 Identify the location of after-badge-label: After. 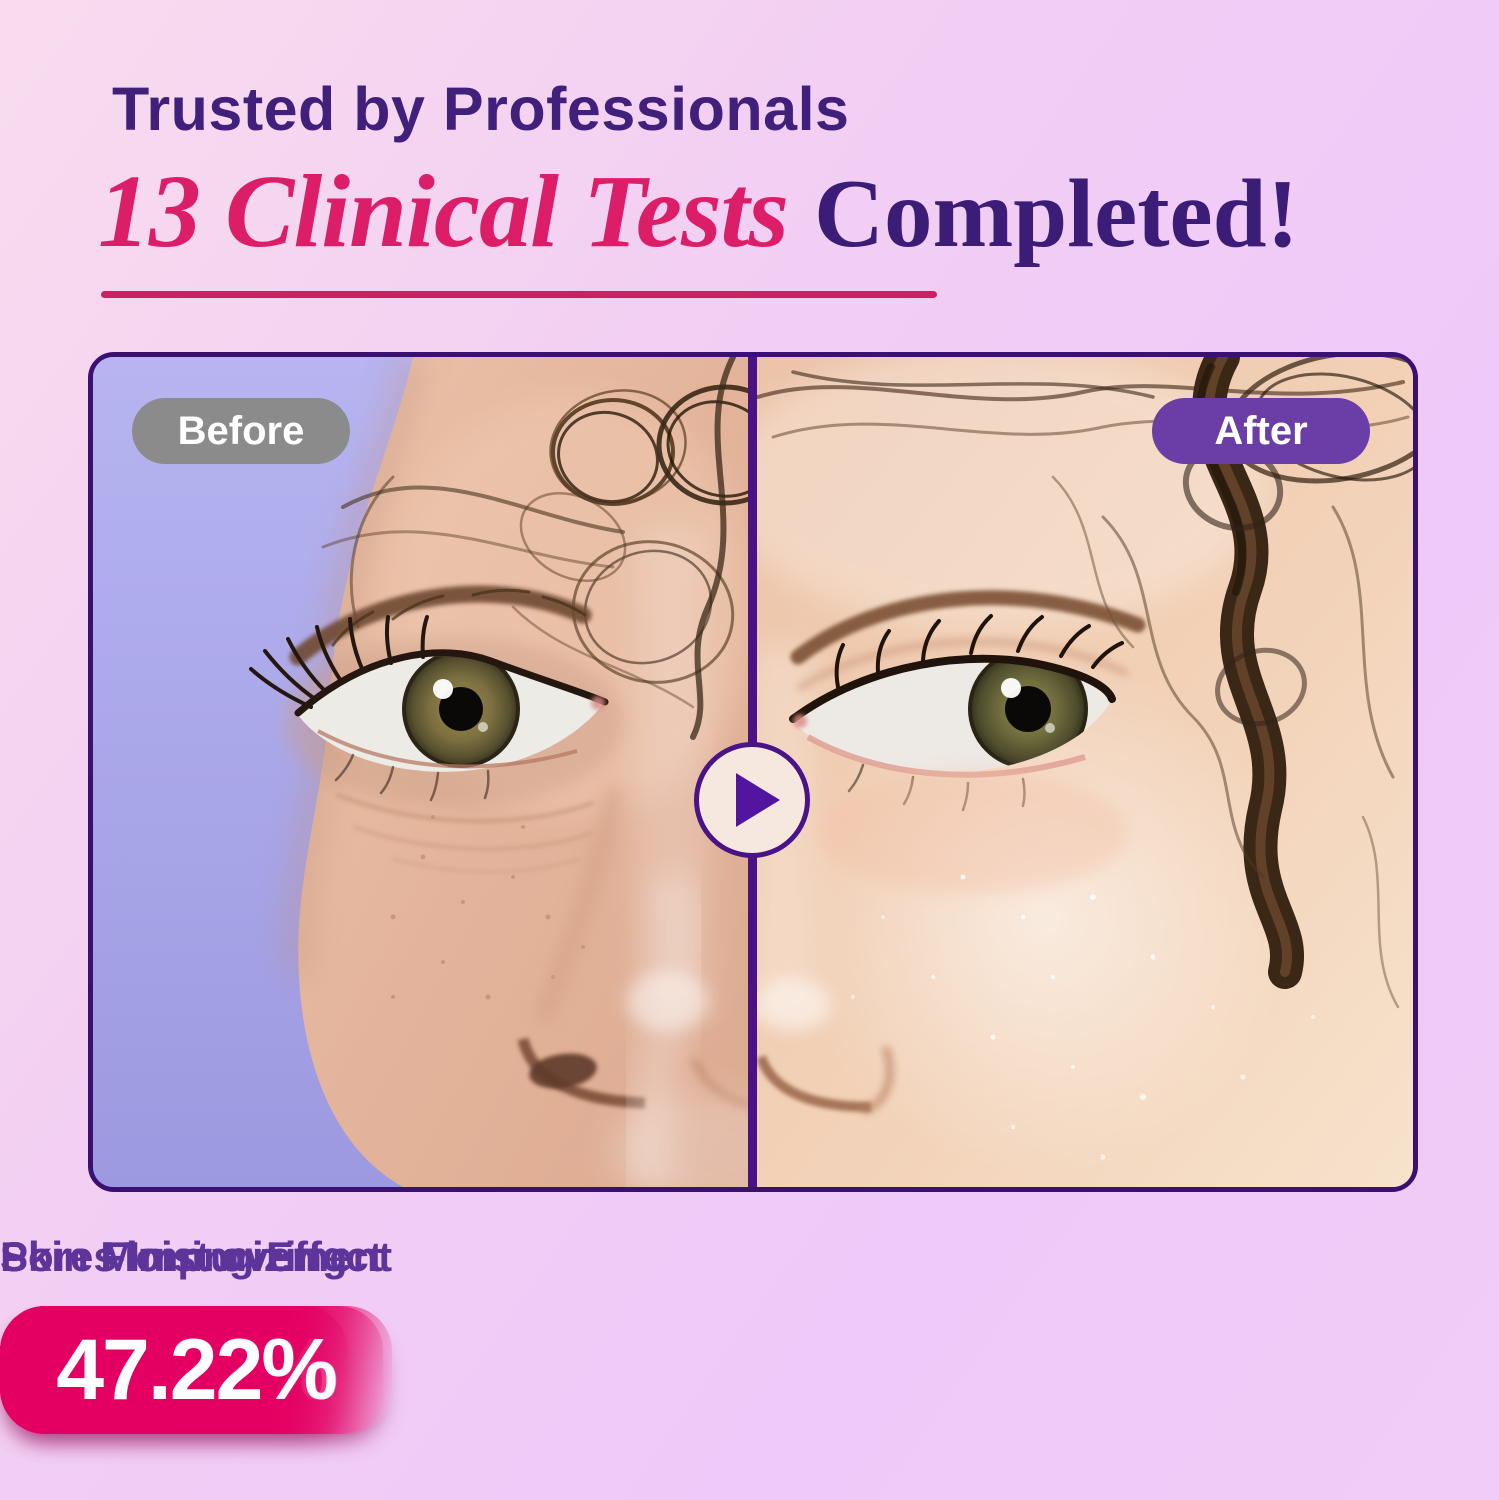
(1261, 430).